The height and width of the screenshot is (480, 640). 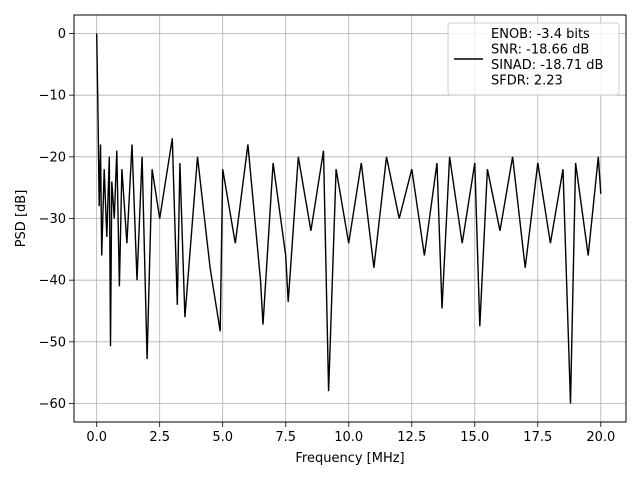 I want to click on x-tick-label: 7.5, so click(x=285, y=437).